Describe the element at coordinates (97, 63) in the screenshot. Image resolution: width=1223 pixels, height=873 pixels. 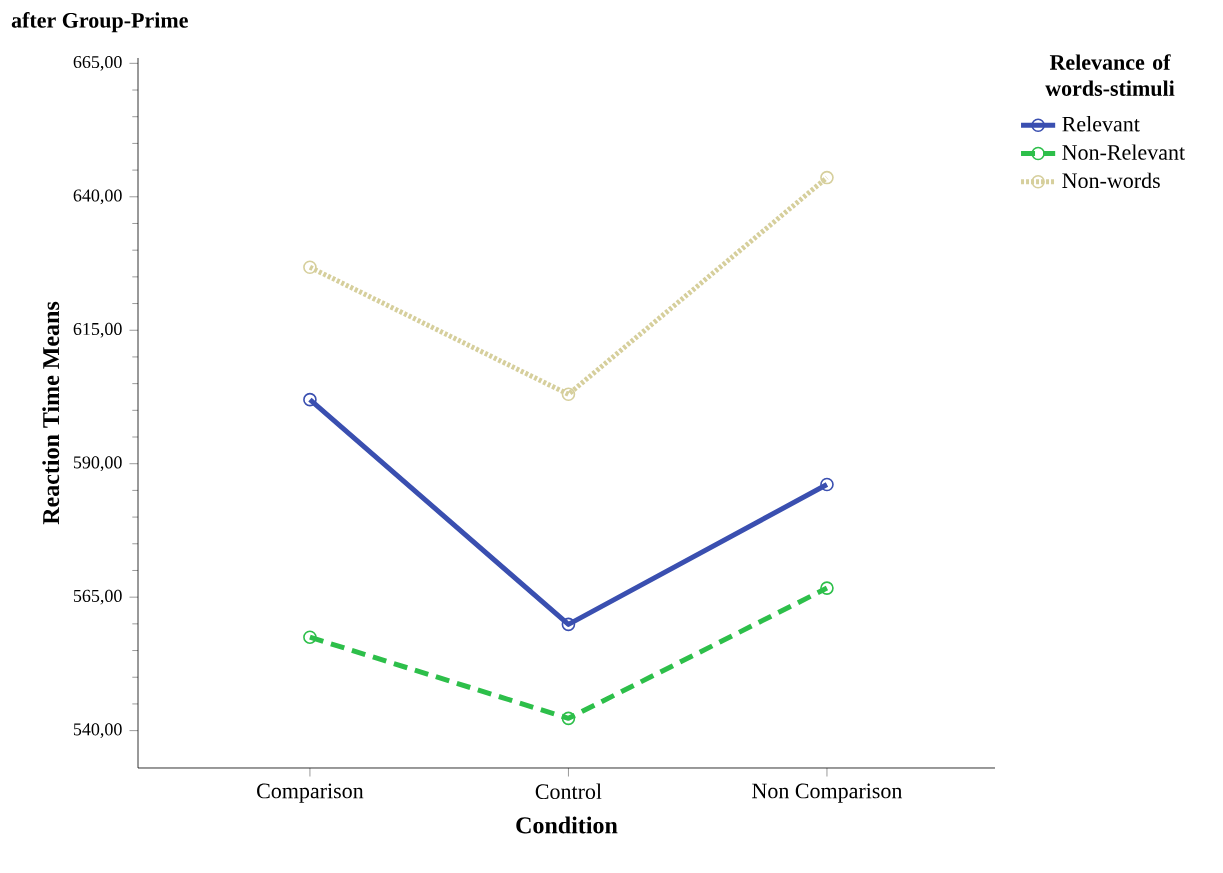
I see `y-tick-label: 665,00` at that location.